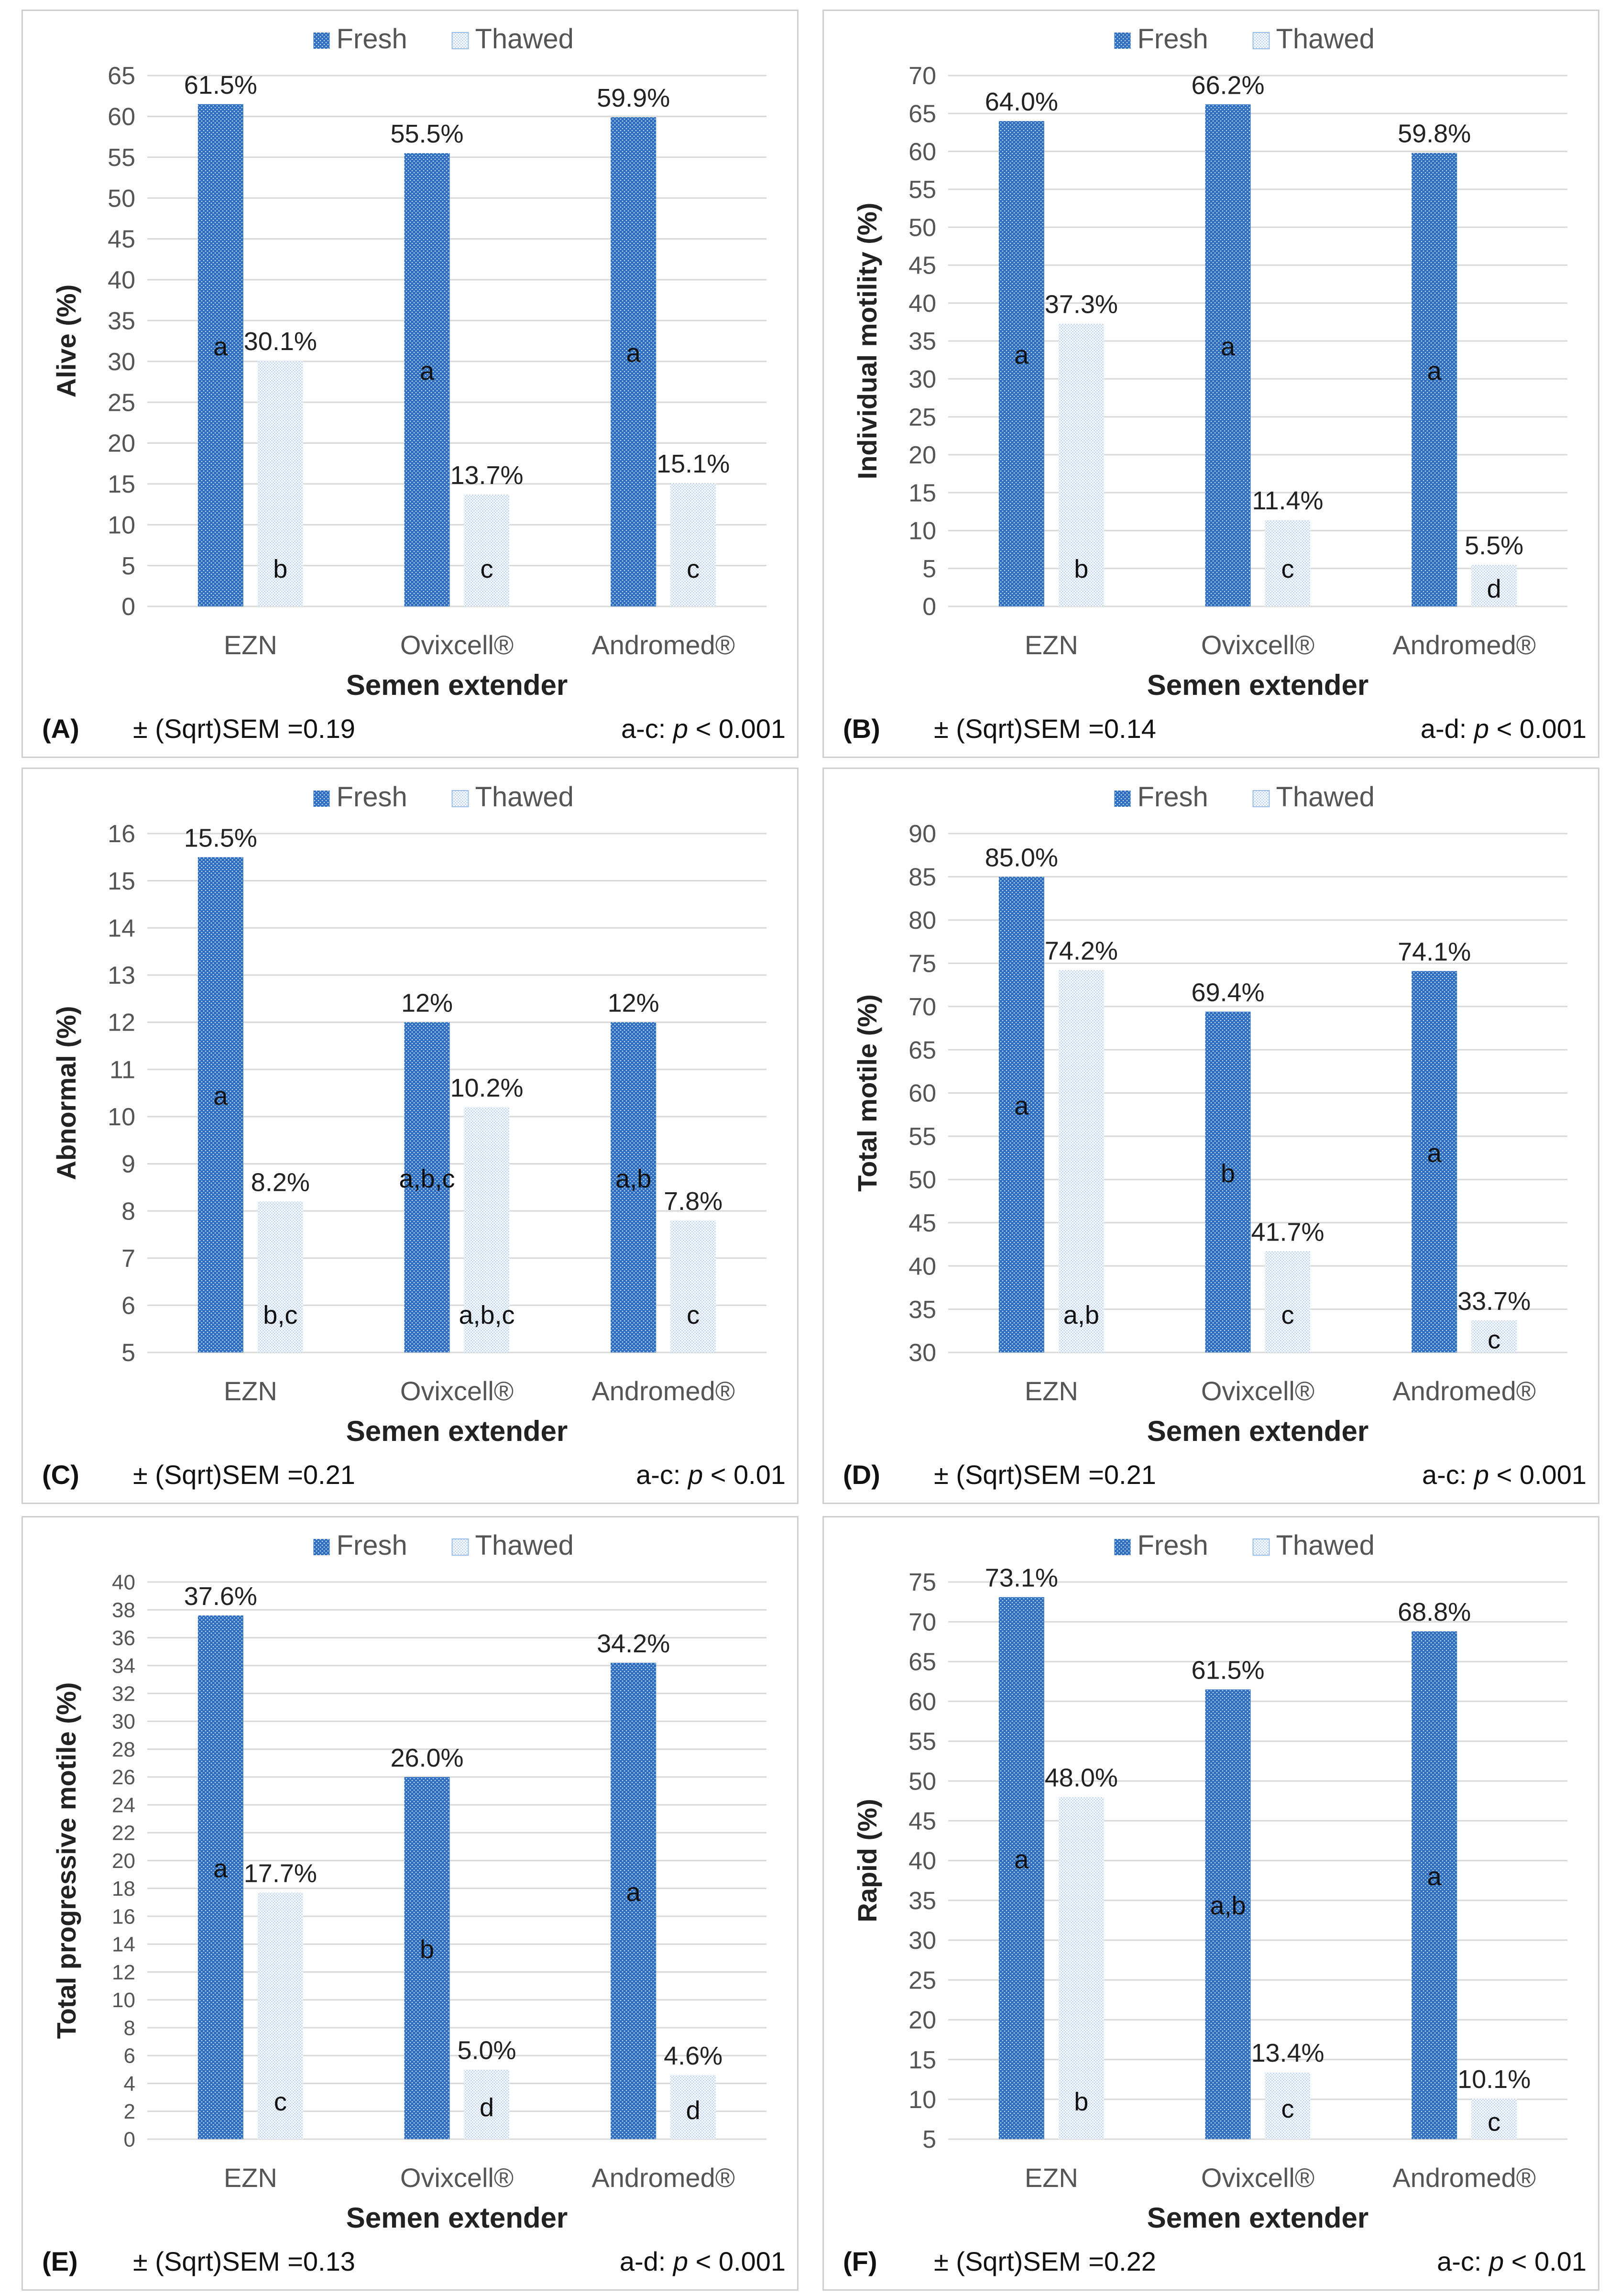  I want to click on sem-note: ± (Sqrt)SEM =0.21, so click(244, 1475).